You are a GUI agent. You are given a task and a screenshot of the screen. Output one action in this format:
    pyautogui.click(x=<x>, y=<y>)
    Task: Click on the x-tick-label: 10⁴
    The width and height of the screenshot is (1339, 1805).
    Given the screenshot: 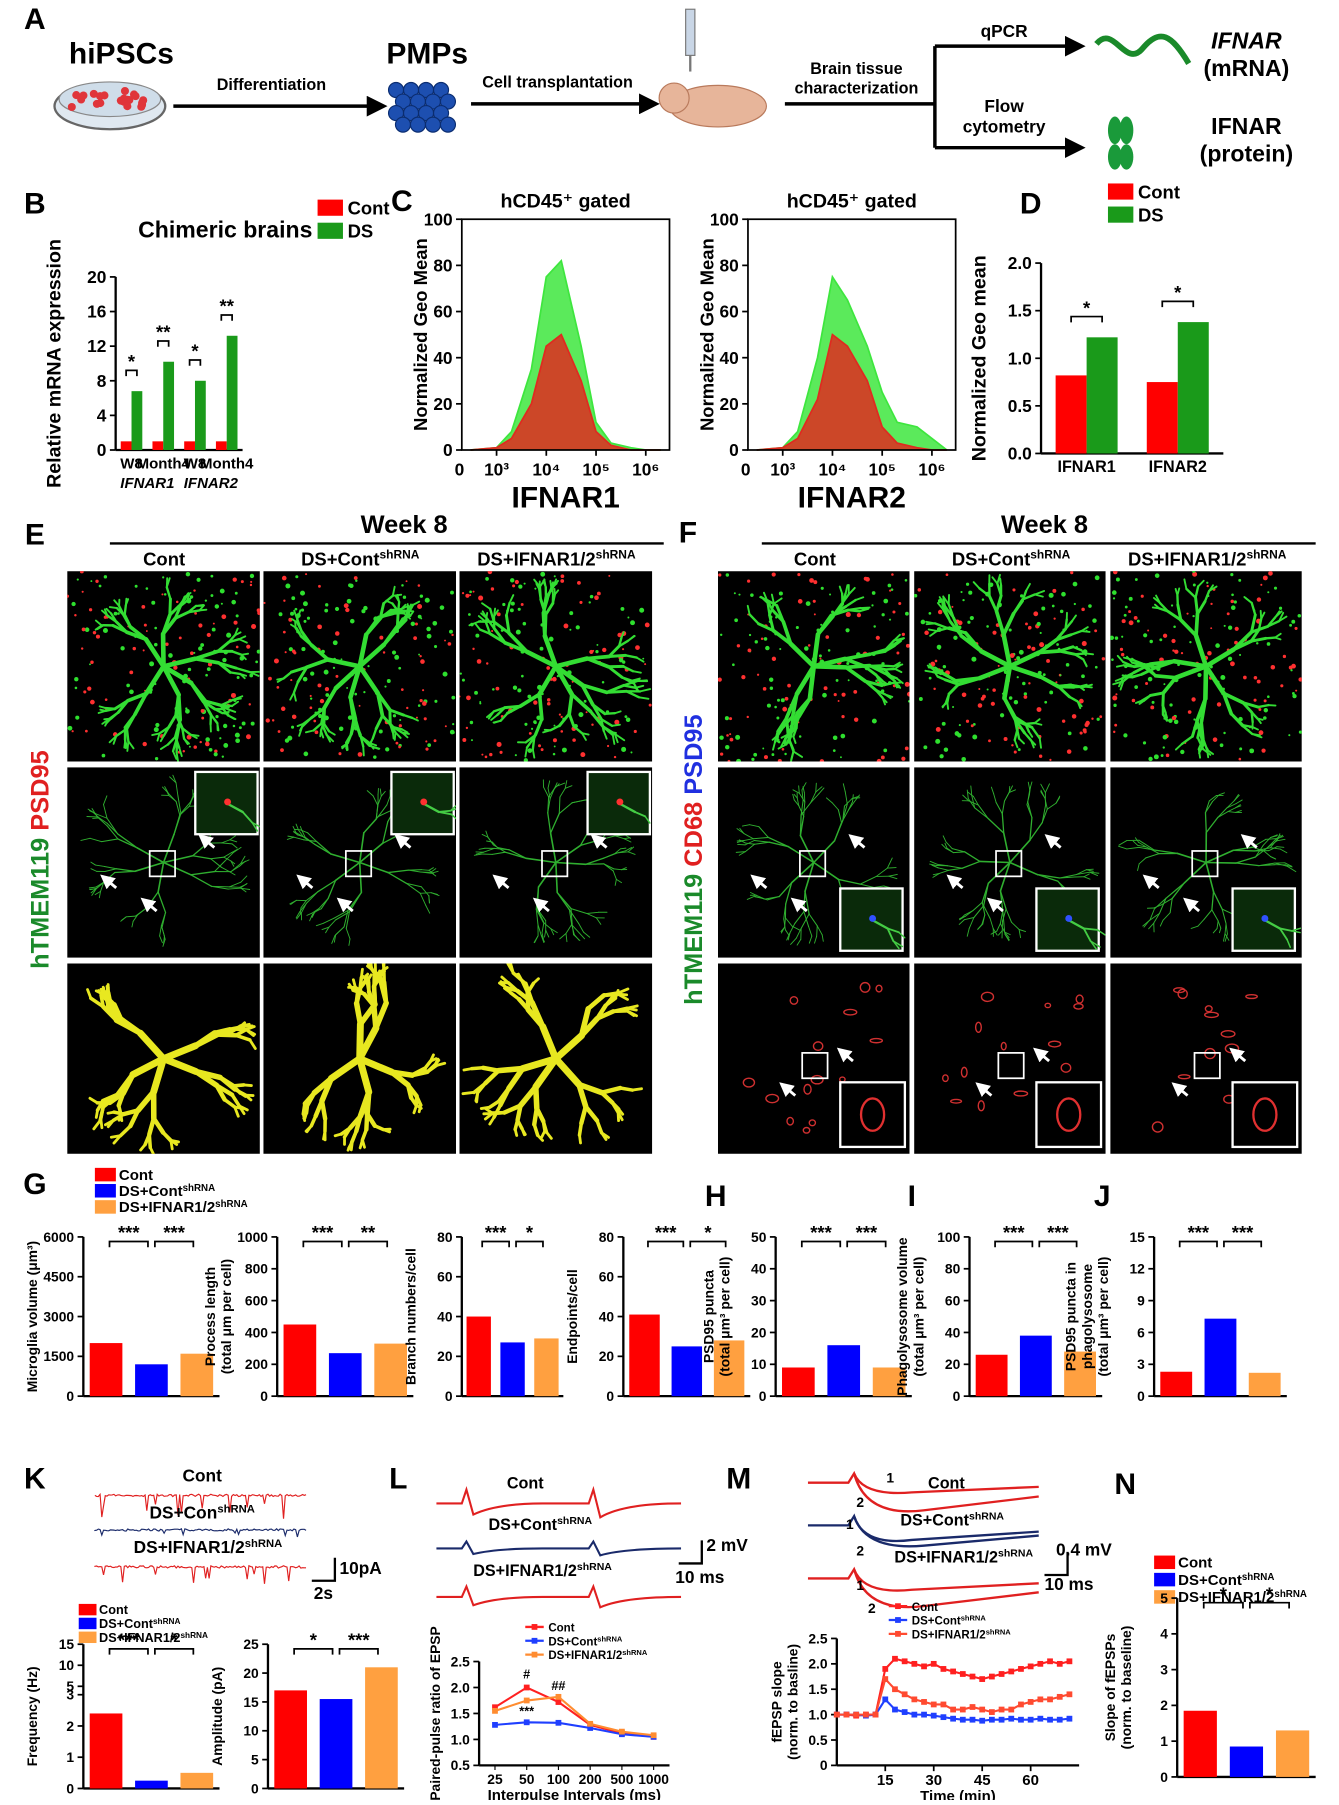 What is the action you would take?
    pyautogui.click(x=833, y=469)
    